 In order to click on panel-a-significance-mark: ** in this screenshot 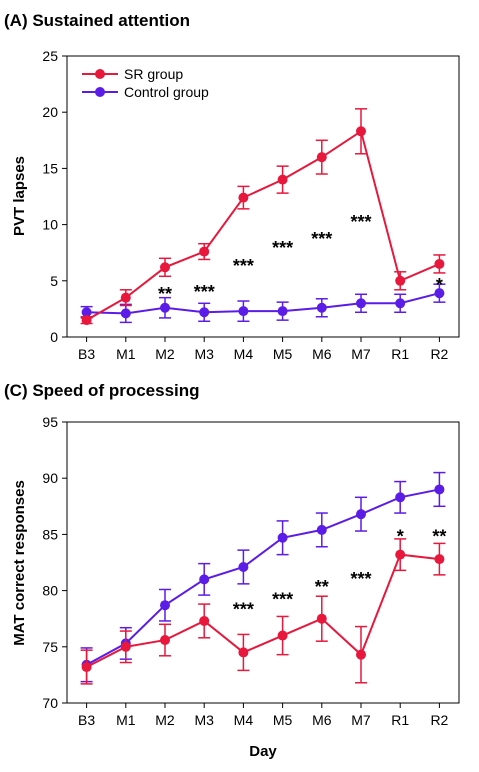, I will do `click(165, 294)`.